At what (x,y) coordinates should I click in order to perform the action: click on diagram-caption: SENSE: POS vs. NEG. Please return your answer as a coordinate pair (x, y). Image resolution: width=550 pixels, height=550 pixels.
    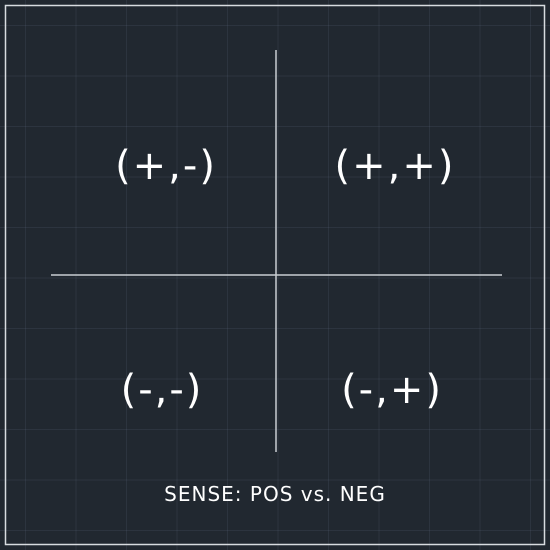
    Looking at the image, I should click on (275, 494).